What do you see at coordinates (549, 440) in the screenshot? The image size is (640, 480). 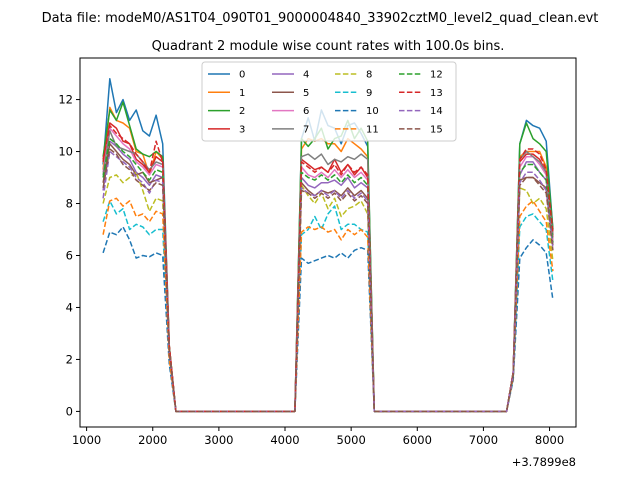 I see `x-tick-label: 8000` at bounding box center [549, 440].